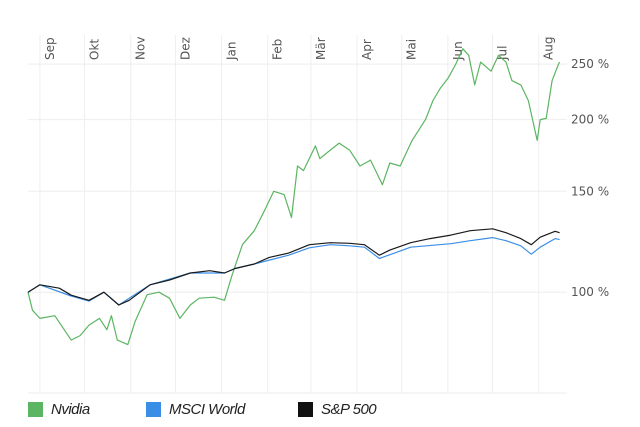 This screenshot has height=427, width=640. What do you see at coordinates (321, 48) in the screenshot?
I see `x-tick-label: Mär` at bounding box center [321, 48].